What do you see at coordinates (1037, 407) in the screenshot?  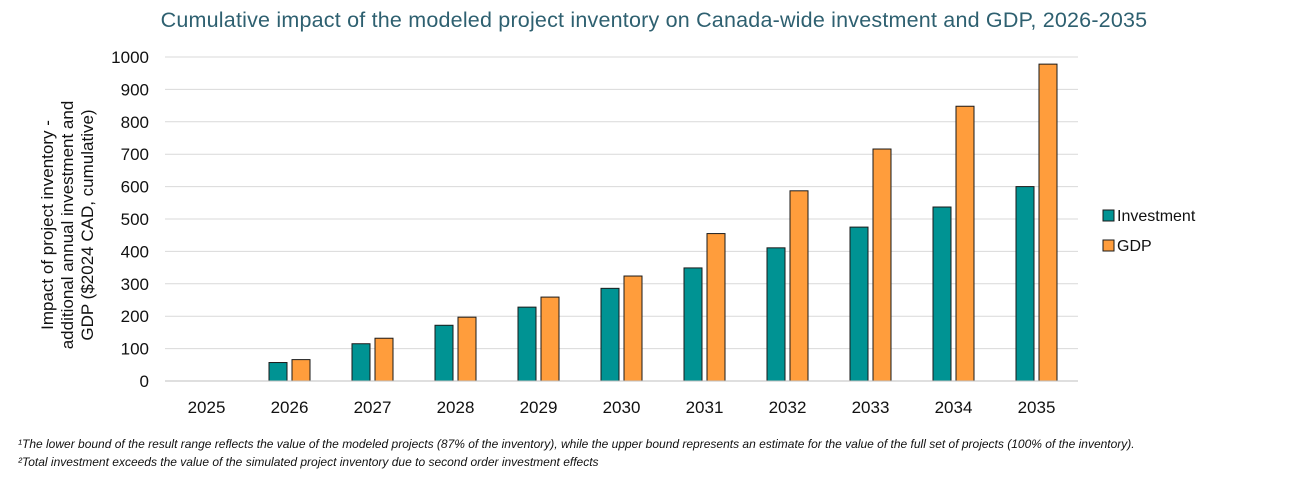 I see `x-tick-label: 2035` at bounding box center [1037, 407].